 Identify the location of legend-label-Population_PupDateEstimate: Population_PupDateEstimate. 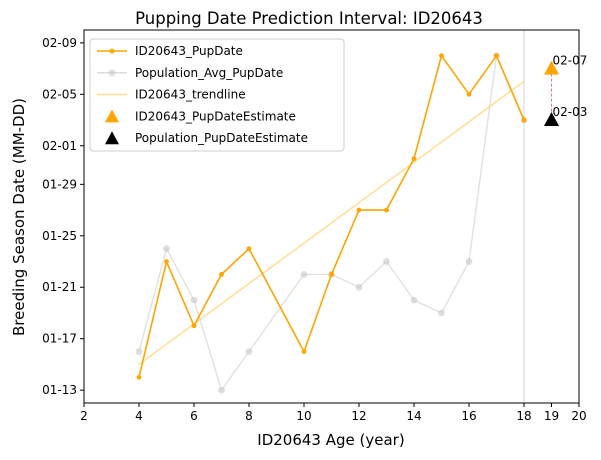
(221, 138).